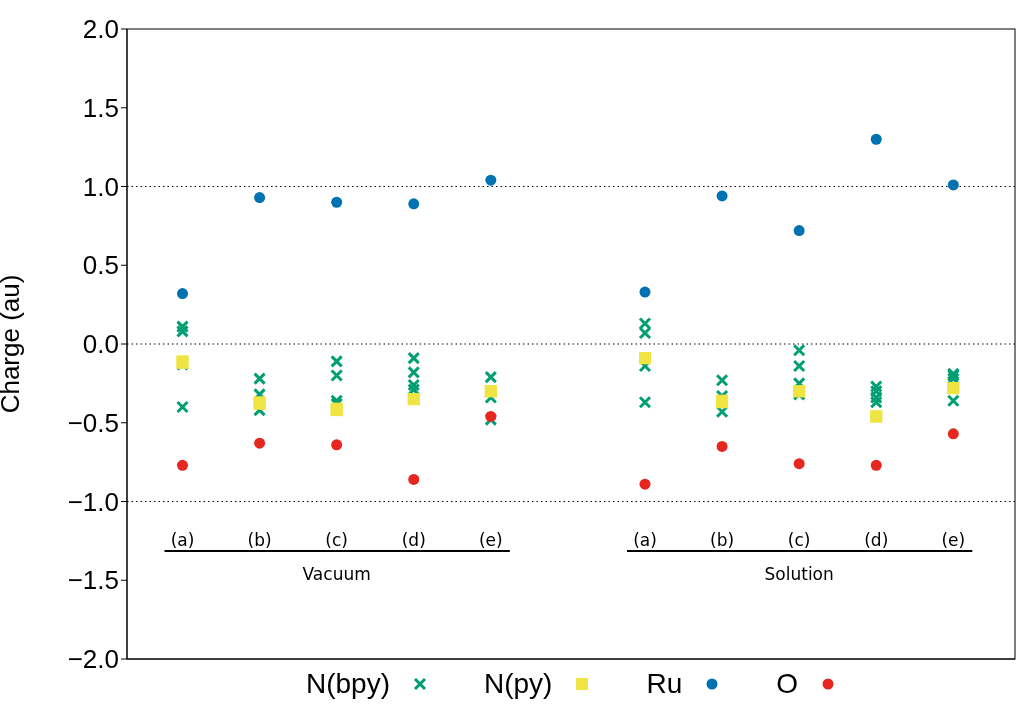 The width and height of the screenshot is (1017, 706). What do you see at coordinates (13, 344) in the screenshot?
I see `y-axis-title: Charge (au)` at bounding box center [13, 344].